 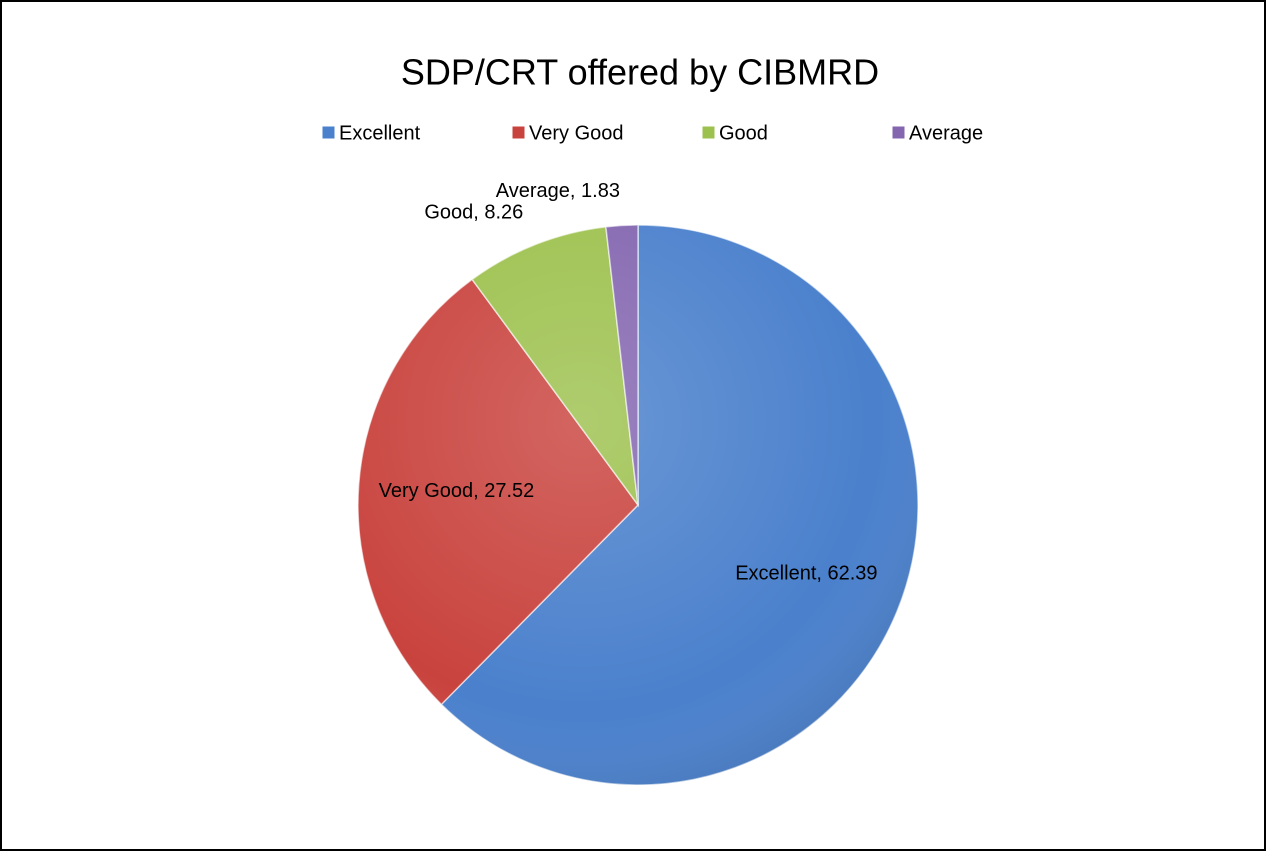 What do you see at coordinates (457, 491) in the screenshot?
I see `data-label: Very Good, 27.52` at bounding box center [457, 491].